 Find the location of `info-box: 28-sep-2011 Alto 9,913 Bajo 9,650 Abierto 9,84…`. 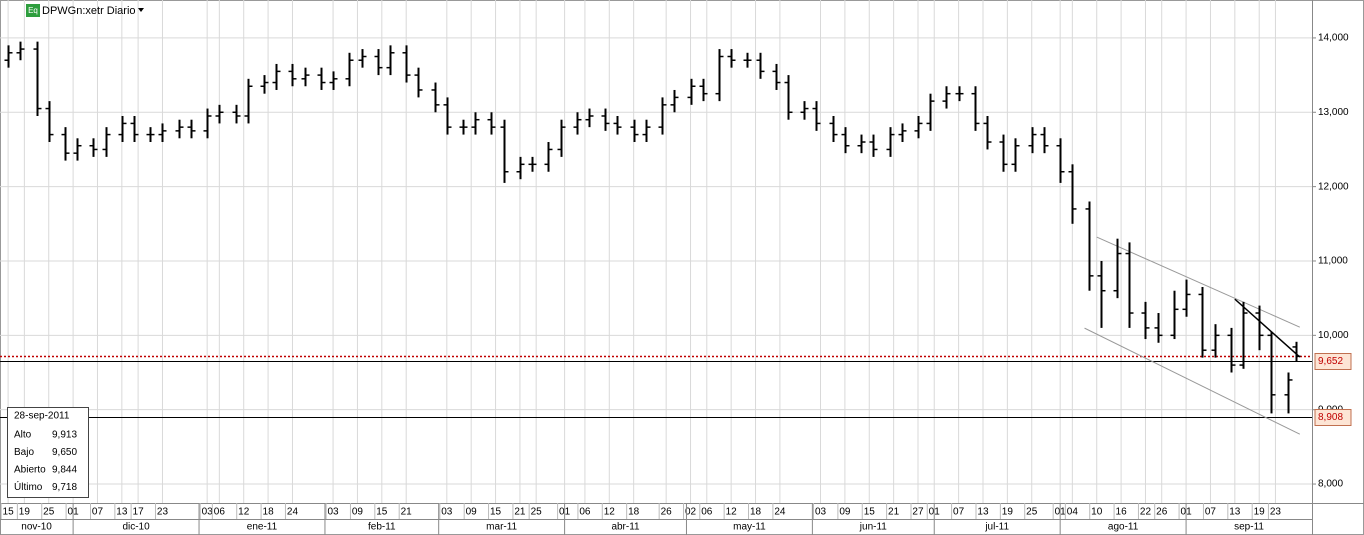

info-box: 28-sep-2011 Alto 9,913 Bajo 9,650 Abierto 9,84… is located at coordinates (48, 452).